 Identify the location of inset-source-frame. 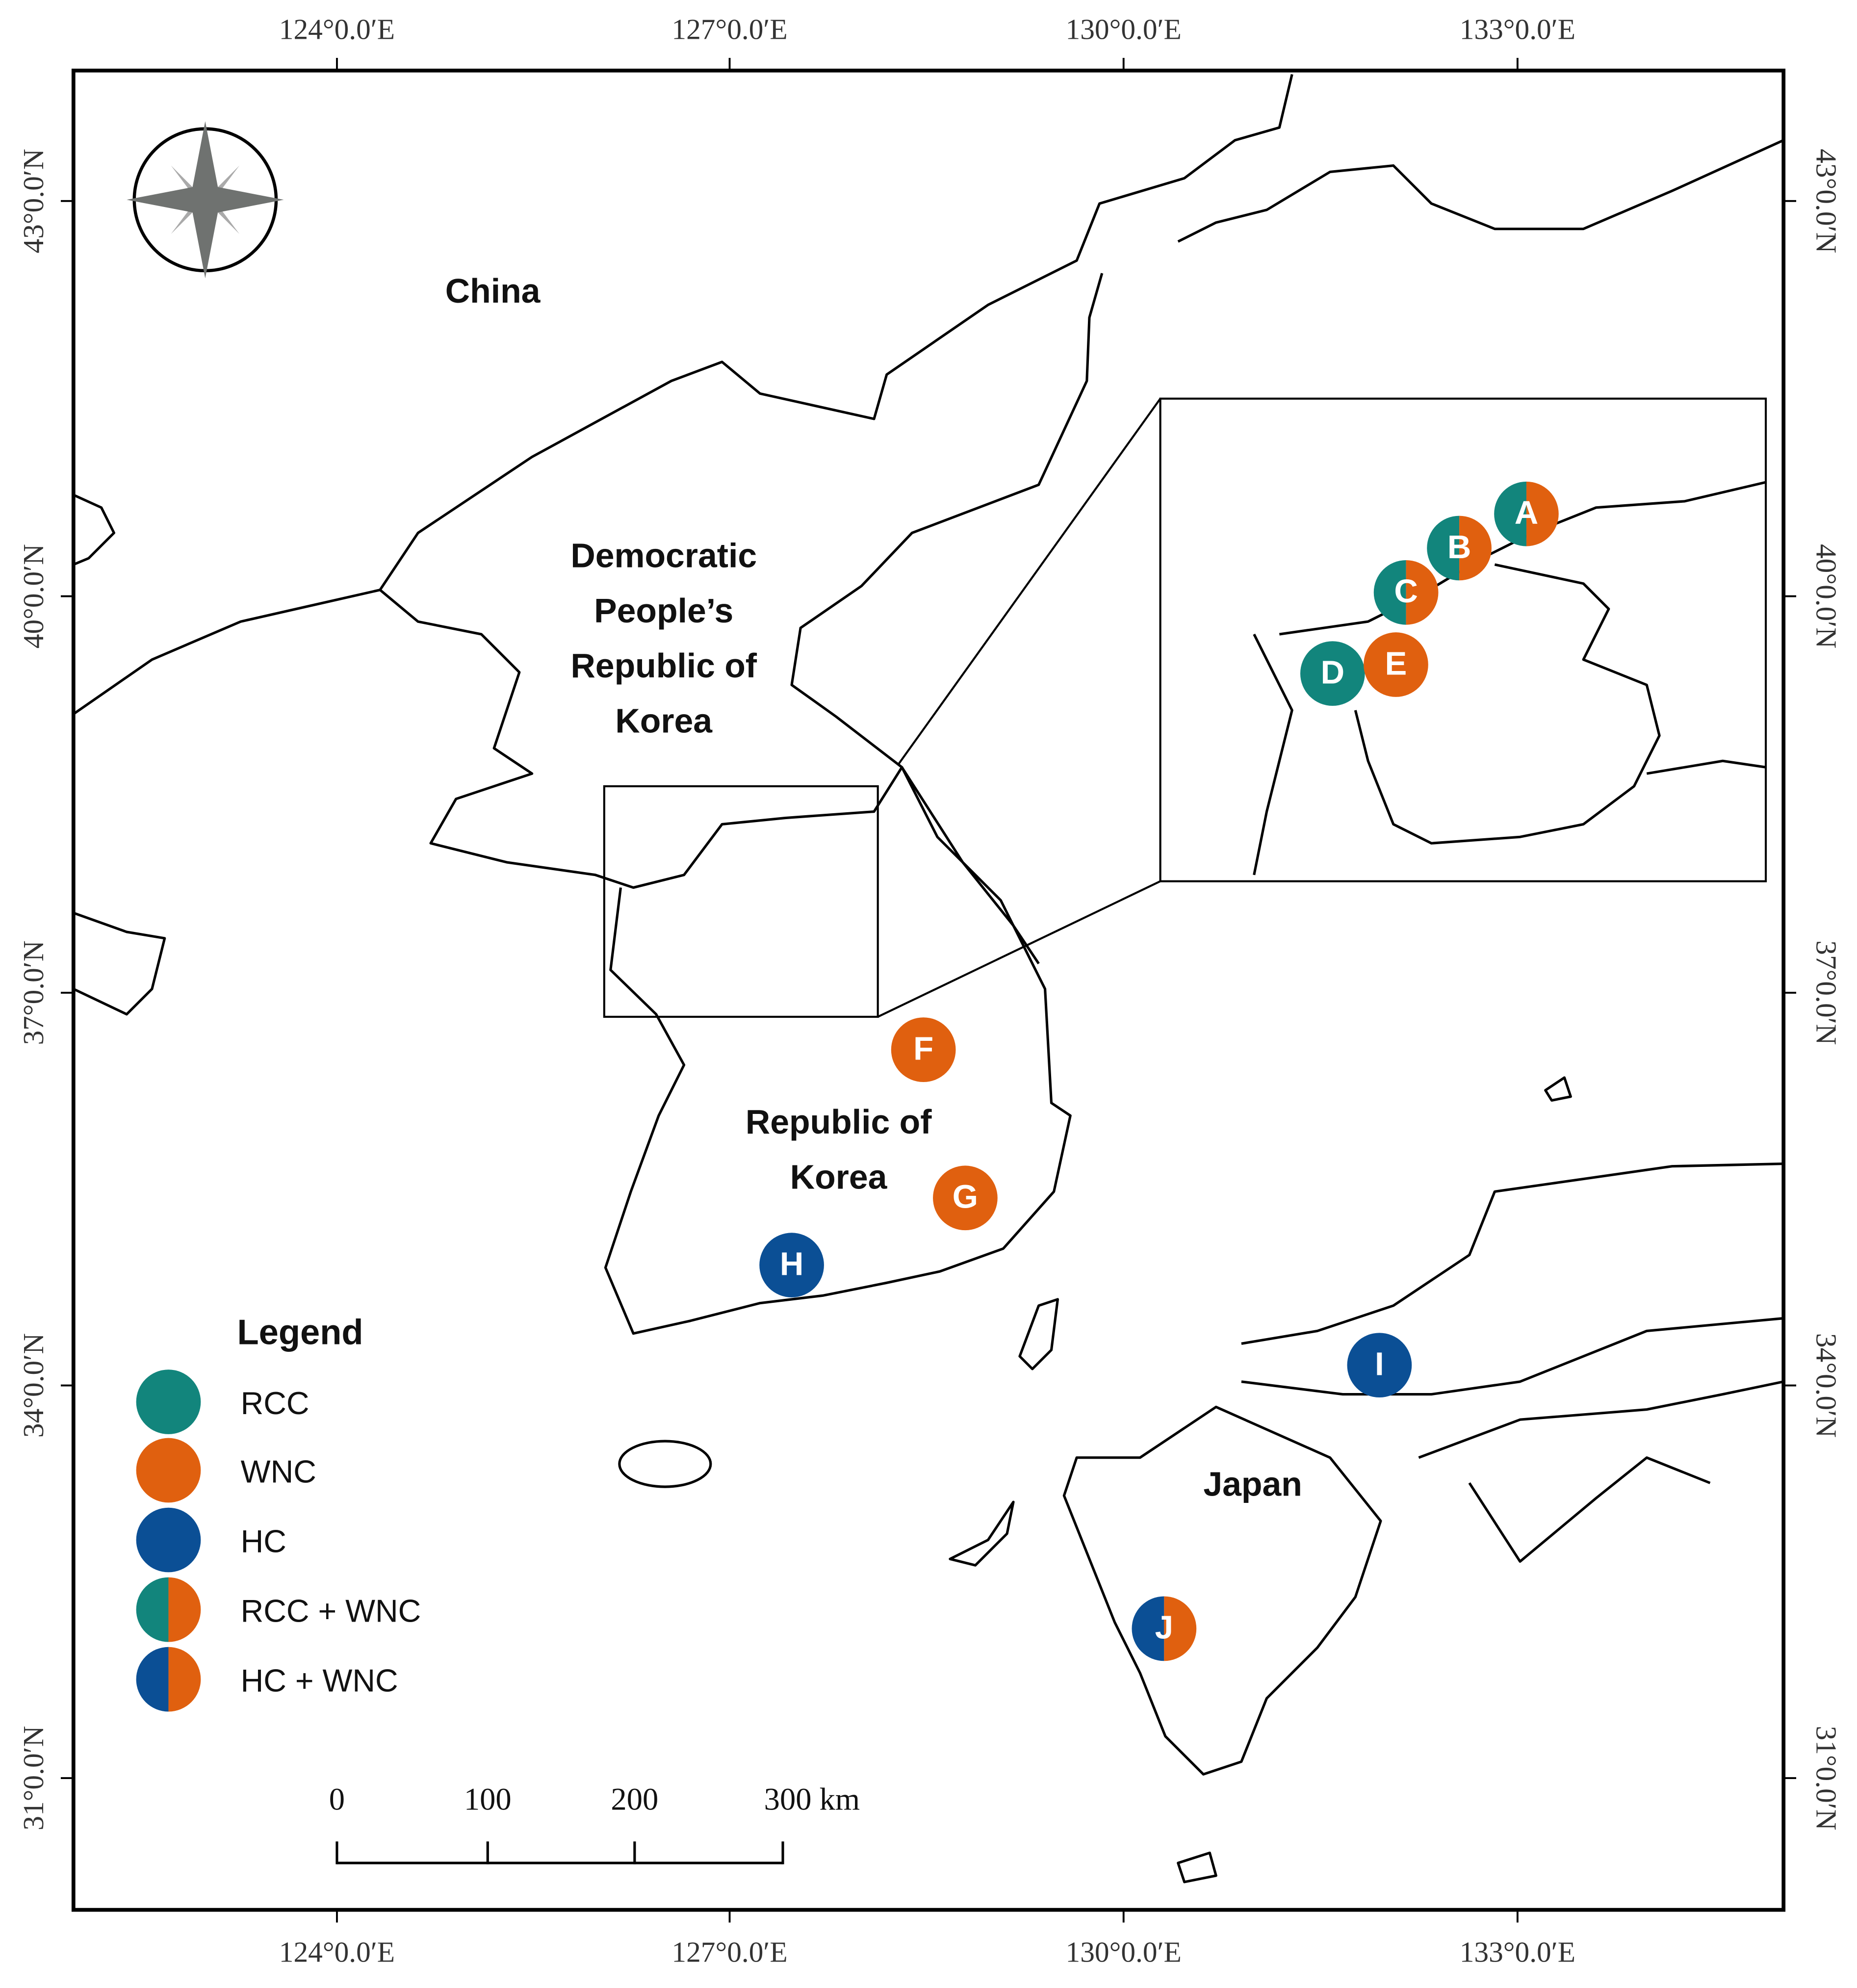
(741, 901).